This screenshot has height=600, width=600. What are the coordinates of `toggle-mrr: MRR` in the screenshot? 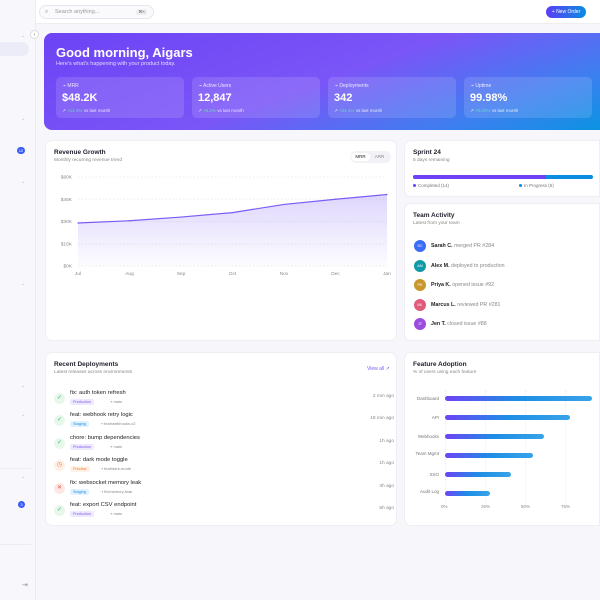 It's located at (360, 157).